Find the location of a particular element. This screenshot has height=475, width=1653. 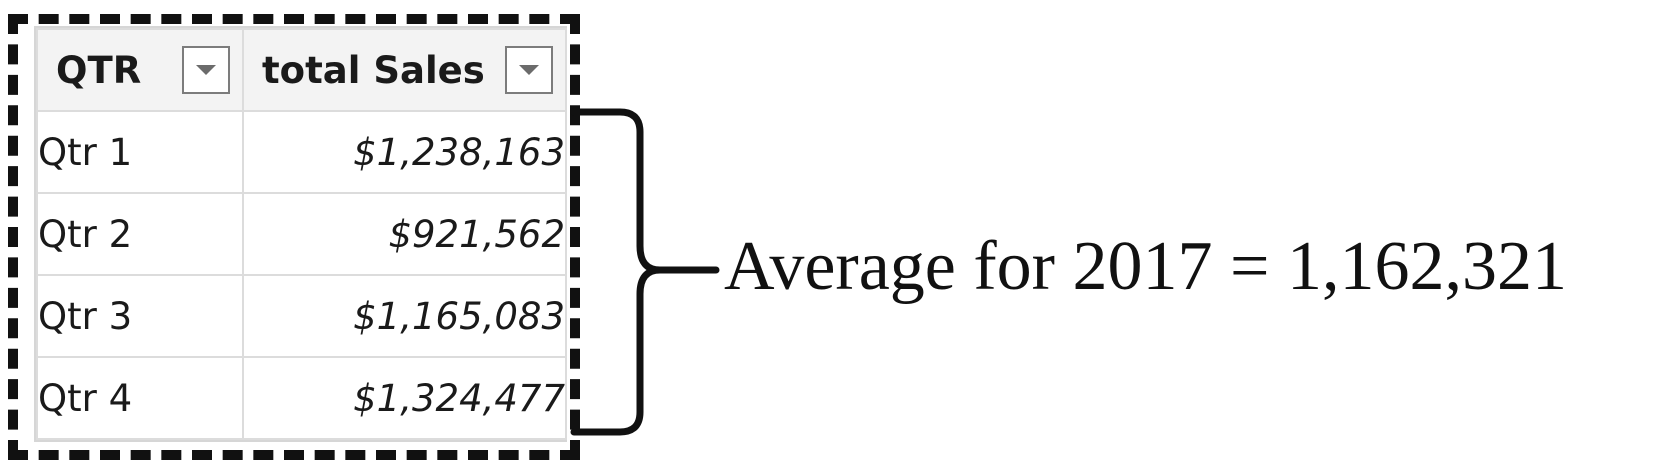

table-row: Qtr 3 $1,165,083 is located at coordinates (301, 316).